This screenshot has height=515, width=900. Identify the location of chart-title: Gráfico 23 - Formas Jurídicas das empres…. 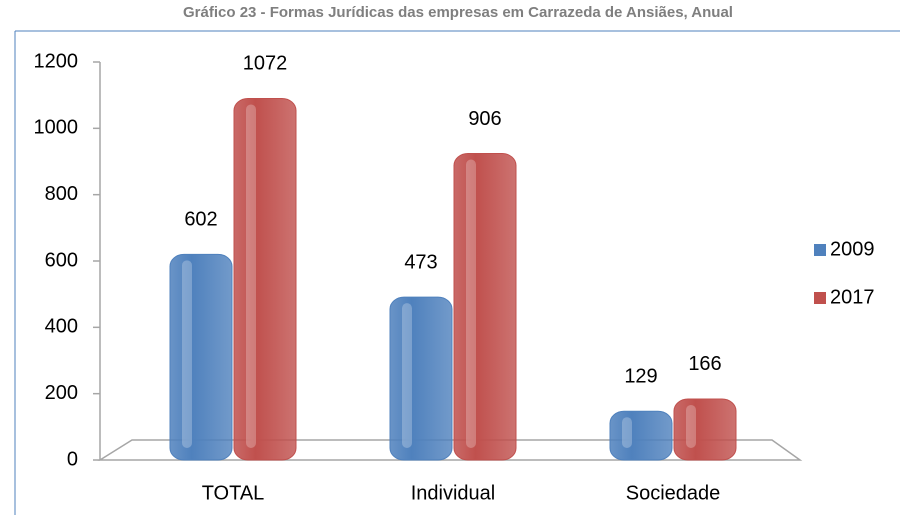
(458, 12).